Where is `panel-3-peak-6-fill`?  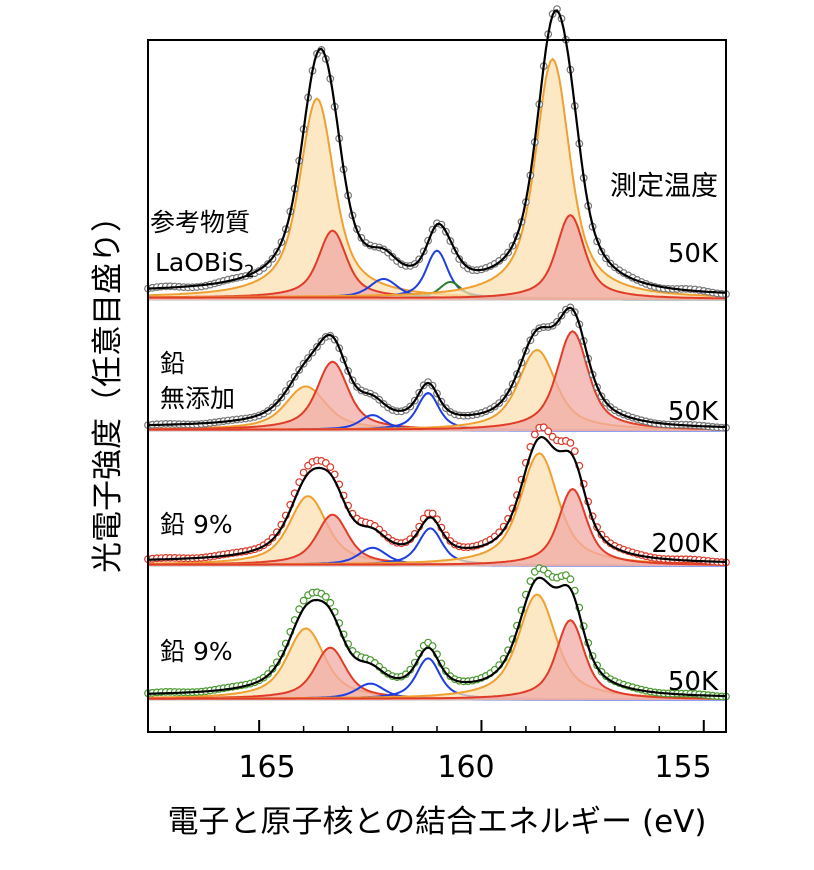
panel-3-peak-6-fill is located at coordinates (437, 527).